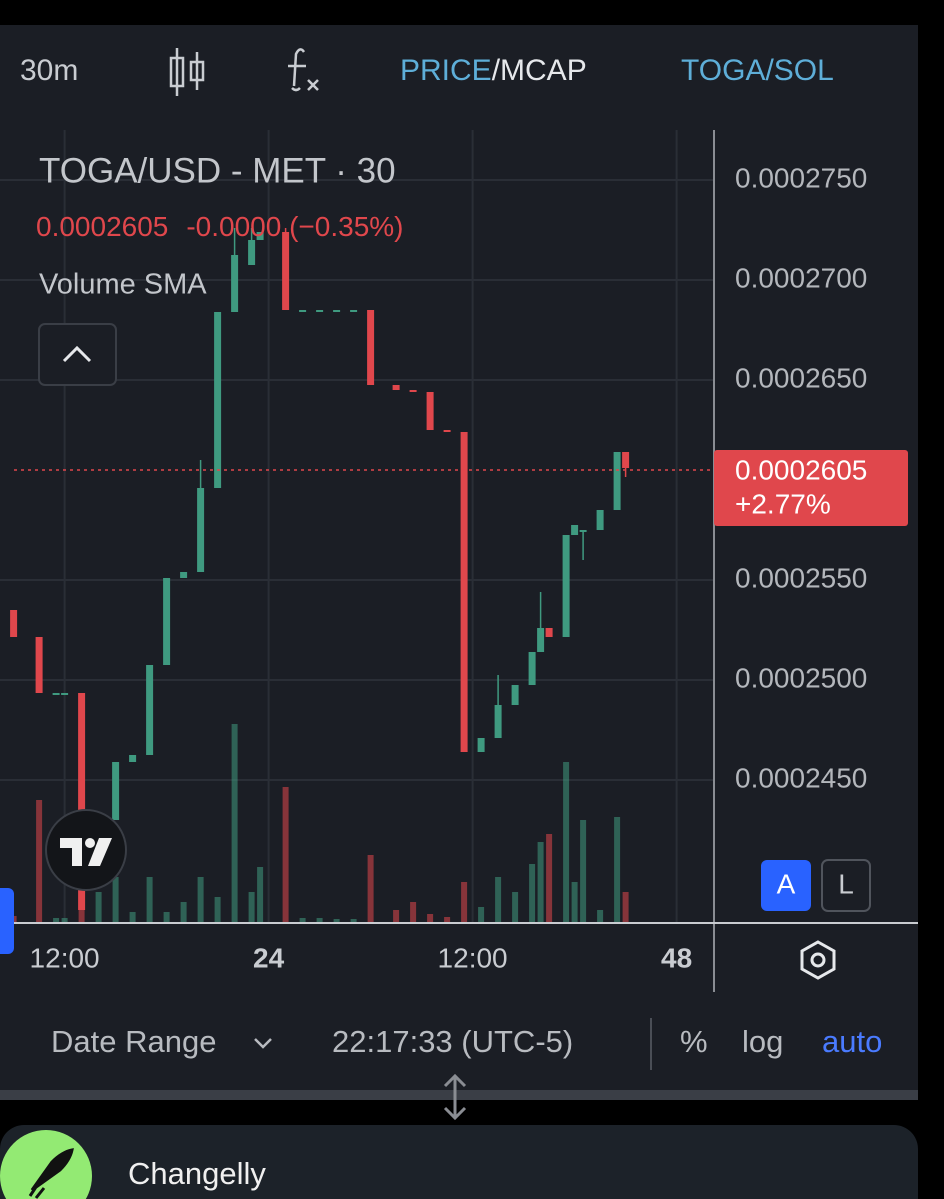  Describe the element at coordinates (452, 1041) in the screenshot. I see `clock: 22:17:33 (UTC-5)` at that location.